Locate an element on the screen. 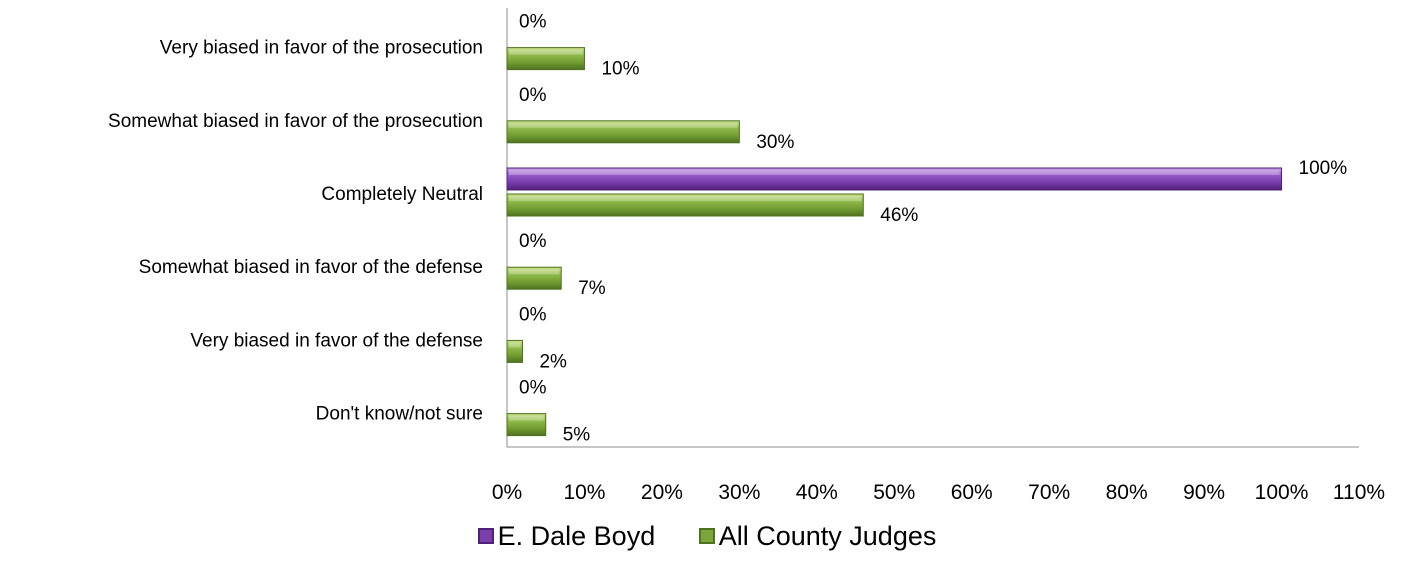  data-label: 7% is located at coordinates (592, 288).